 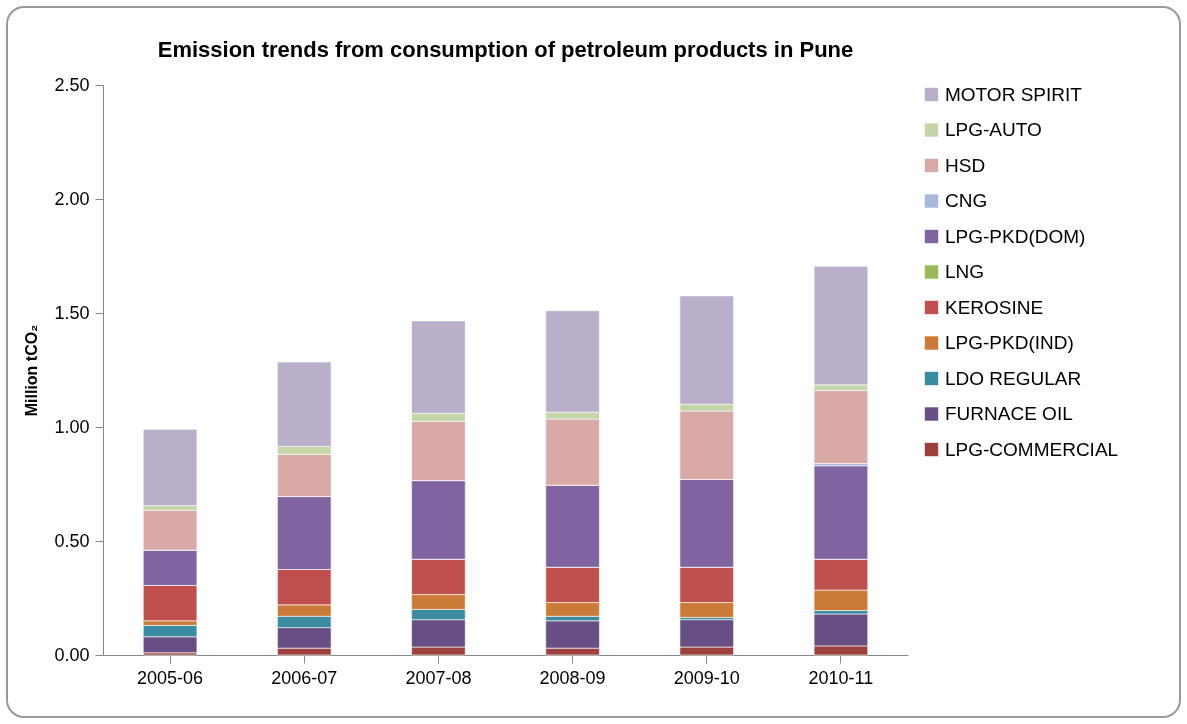 What do you see at coordinates (1014, 94) in the screenshot?
I see `legend-label: MOTOR SPIRIT` at bounding box center [1014, 94].